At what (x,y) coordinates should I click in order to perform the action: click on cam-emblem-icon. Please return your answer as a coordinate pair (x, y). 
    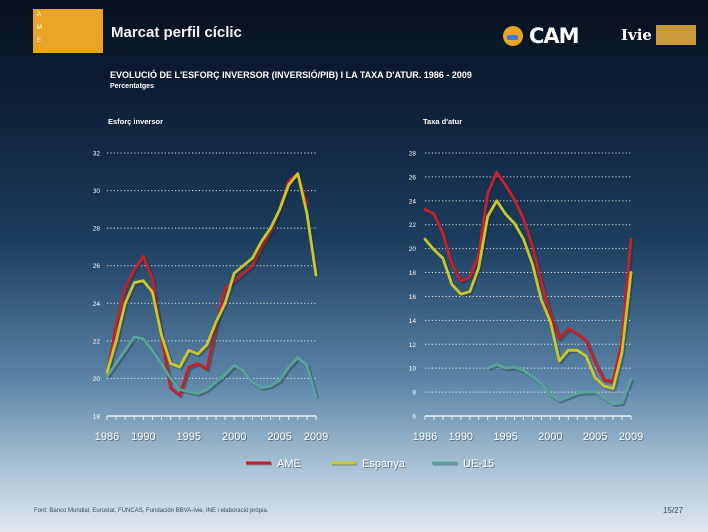
    Looking at the image, I should click on (513, 36).